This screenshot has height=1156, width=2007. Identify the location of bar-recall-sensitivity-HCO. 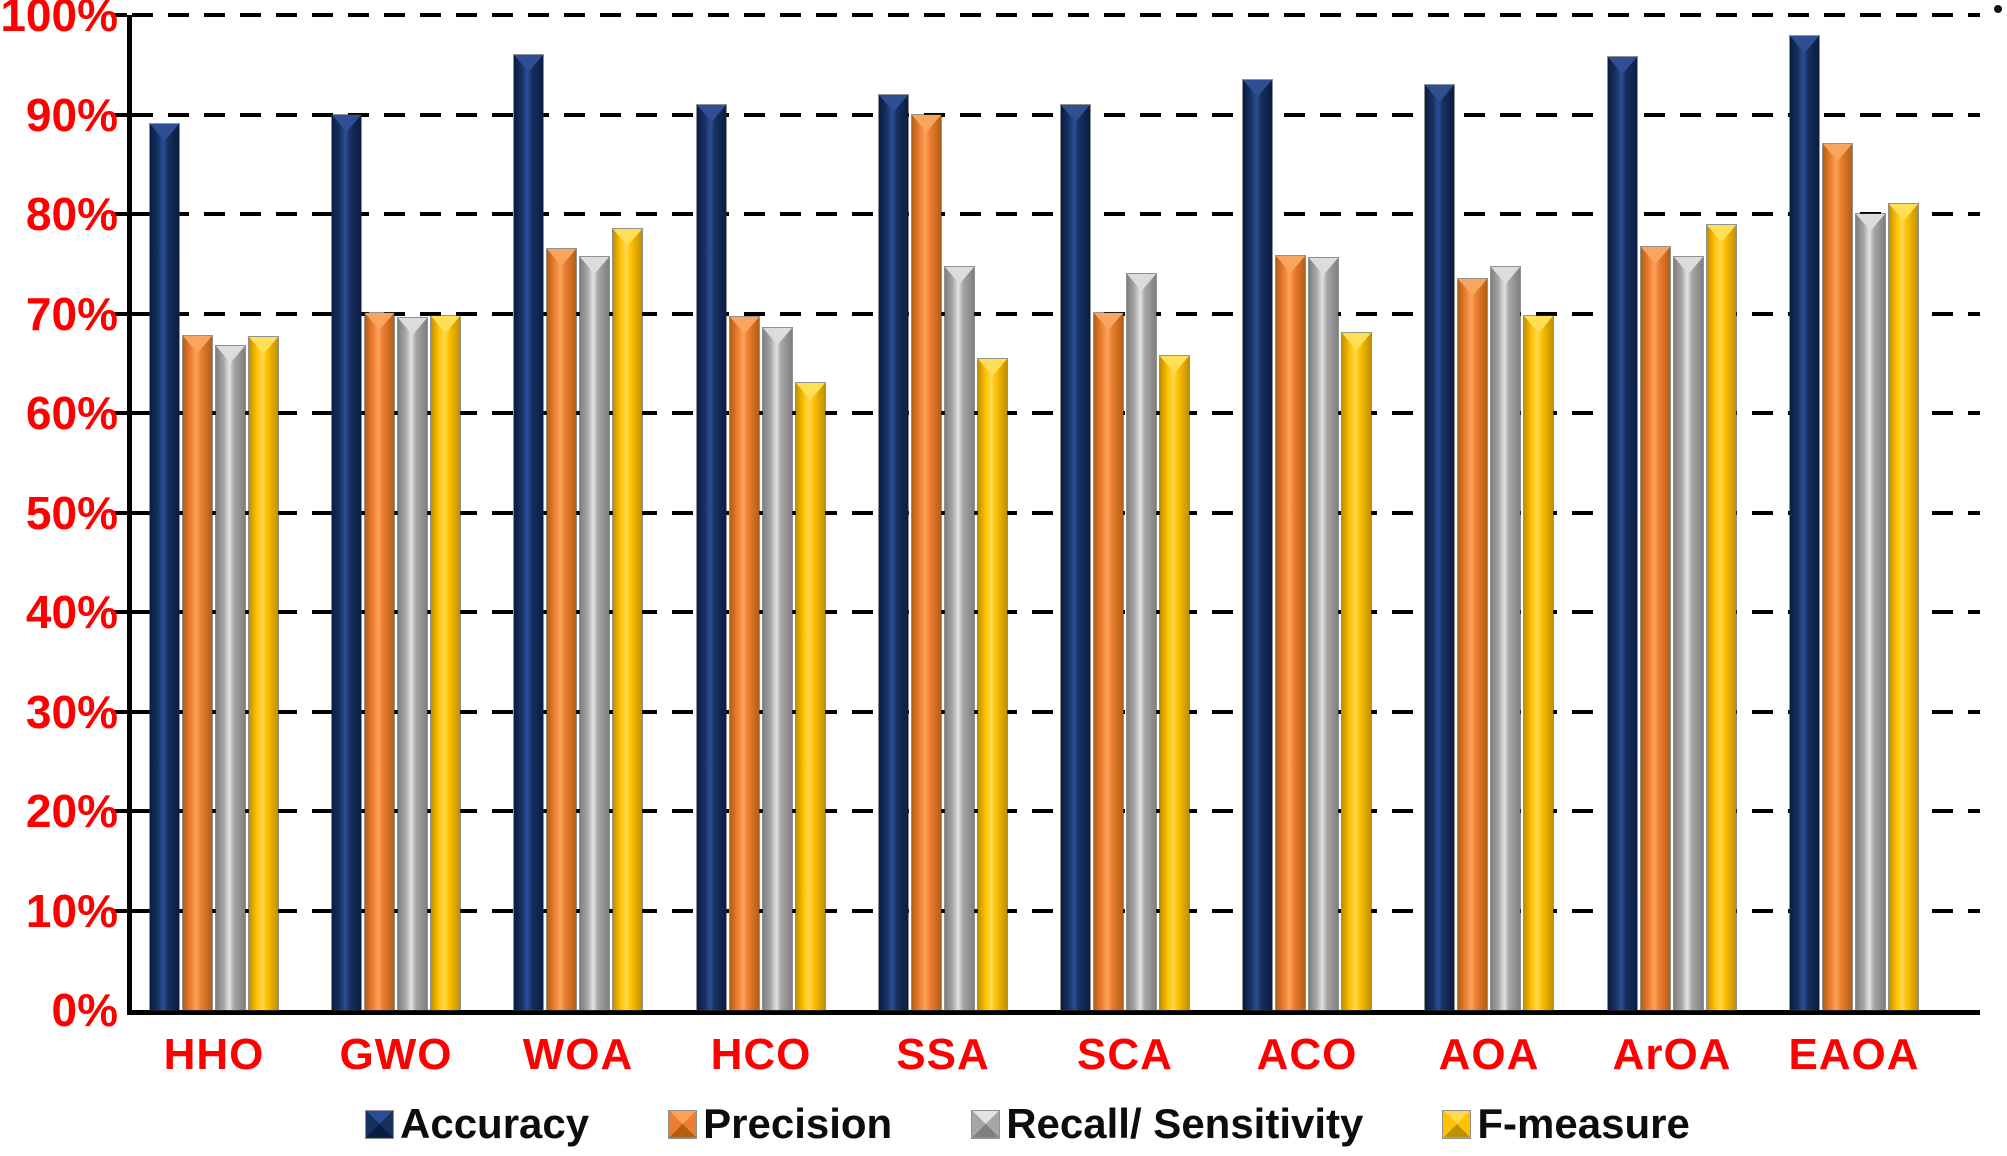
(777, 669).